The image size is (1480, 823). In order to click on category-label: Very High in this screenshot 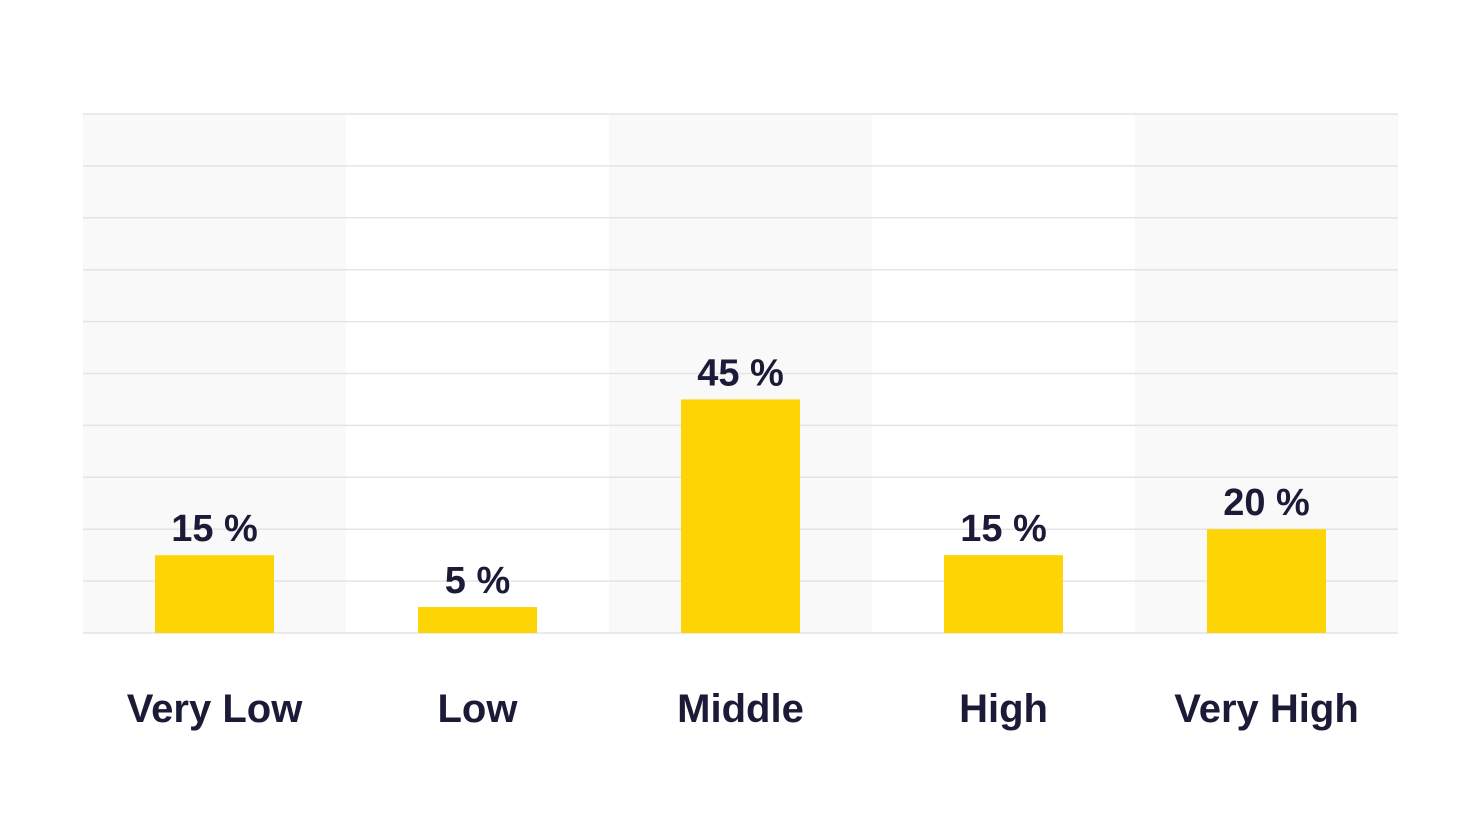, I will do `click(1266, 709)`.